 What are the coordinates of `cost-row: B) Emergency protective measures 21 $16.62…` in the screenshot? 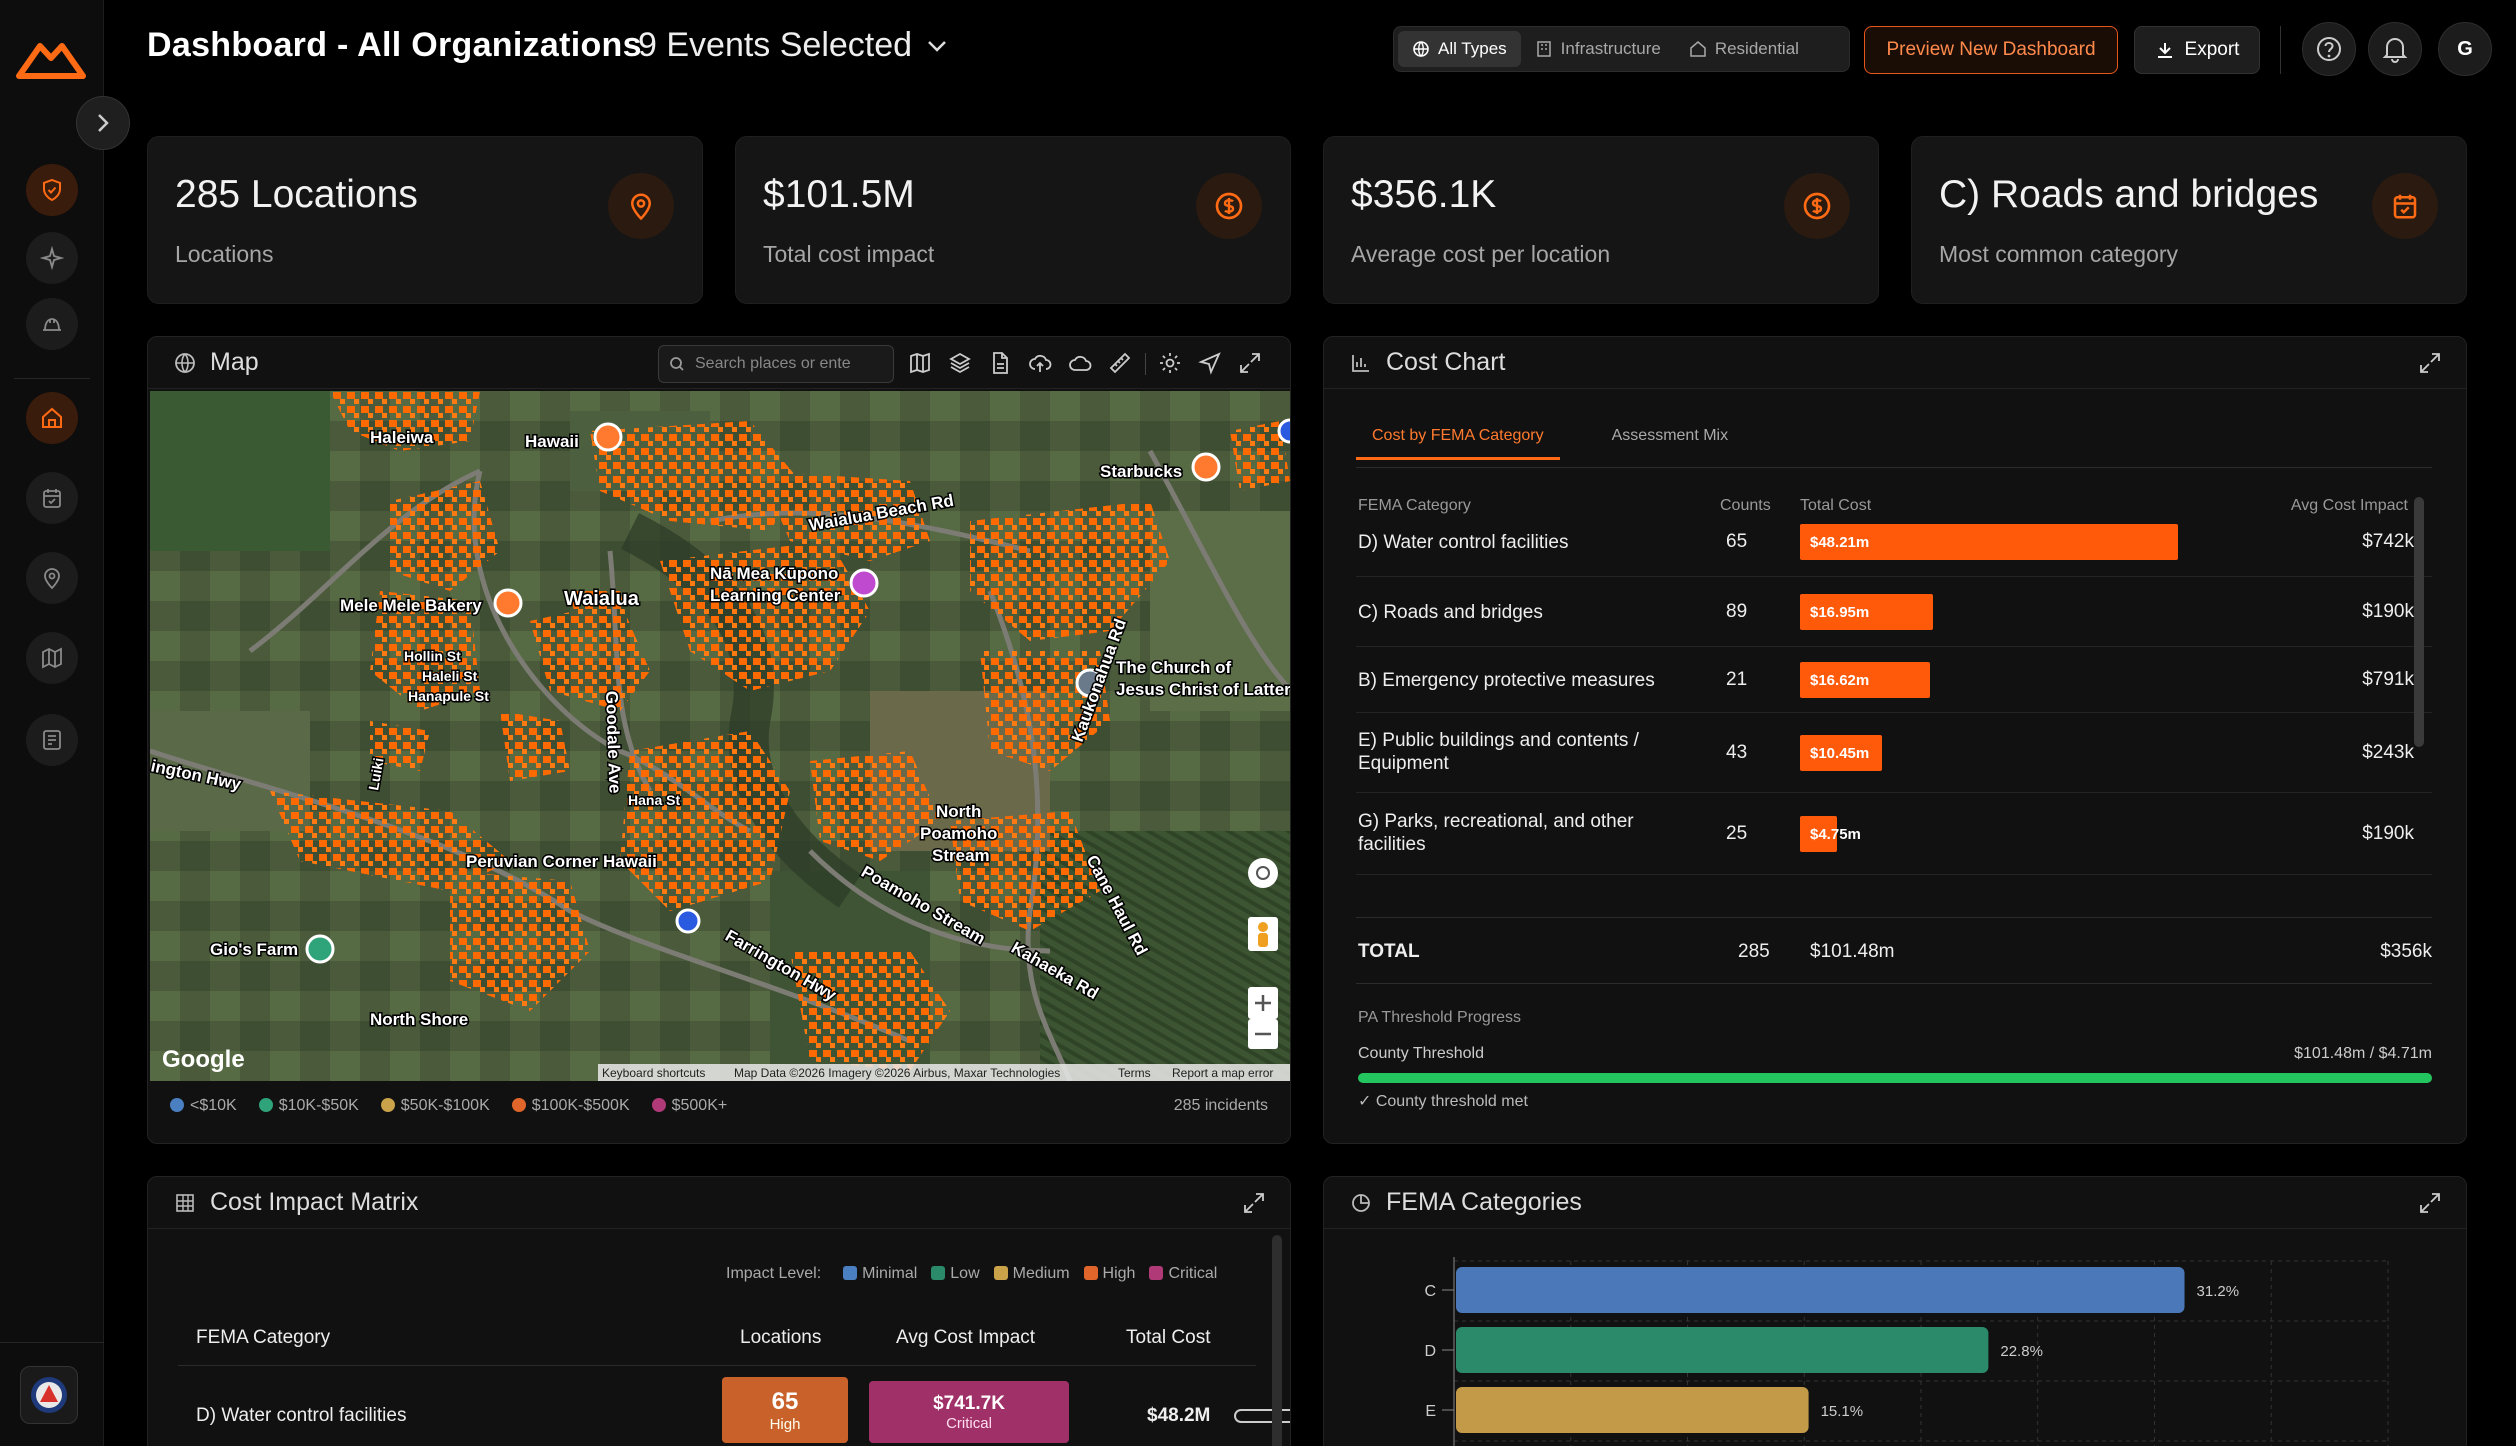 It's located at (1894, 680).